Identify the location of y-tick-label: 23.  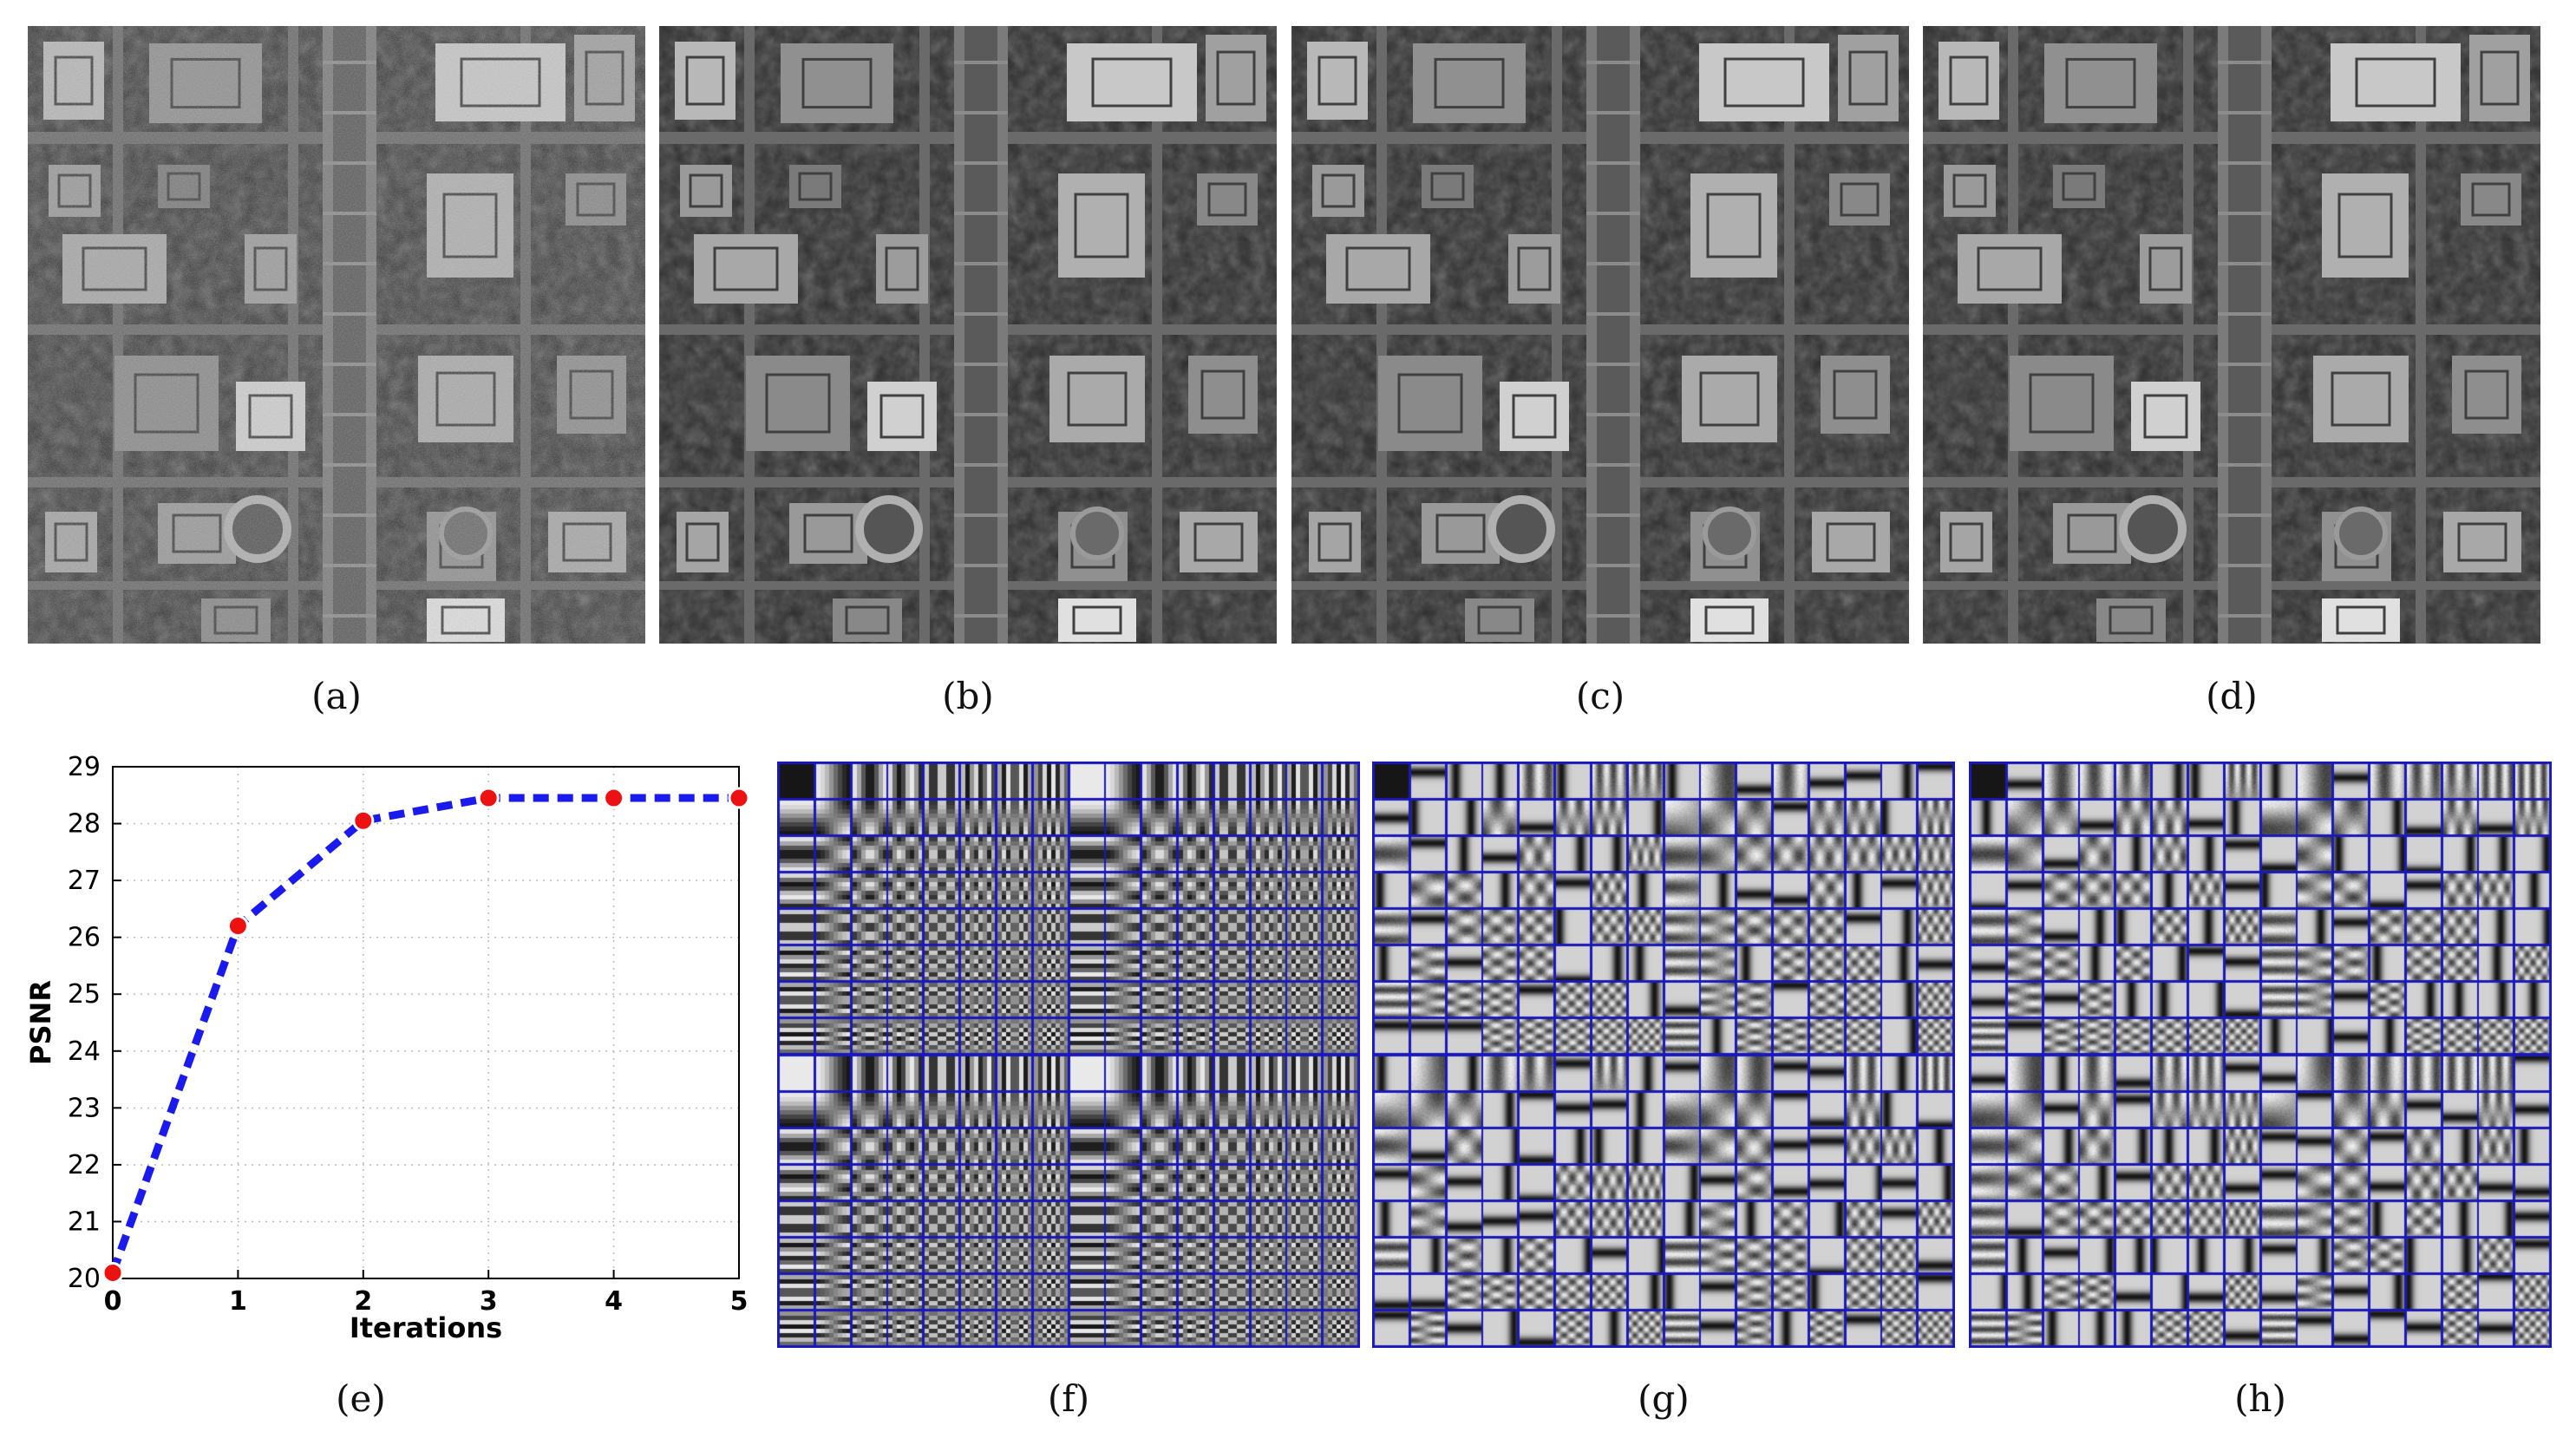
(84, 1108).